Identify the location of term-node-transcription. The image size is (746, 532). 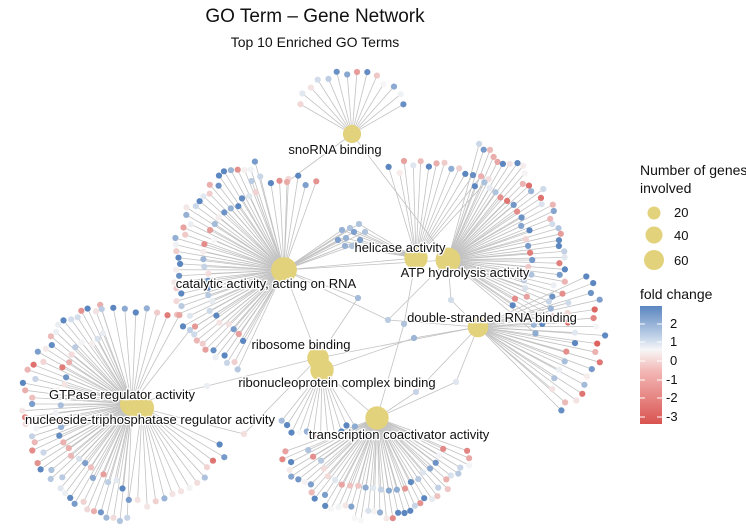
(377, 418).